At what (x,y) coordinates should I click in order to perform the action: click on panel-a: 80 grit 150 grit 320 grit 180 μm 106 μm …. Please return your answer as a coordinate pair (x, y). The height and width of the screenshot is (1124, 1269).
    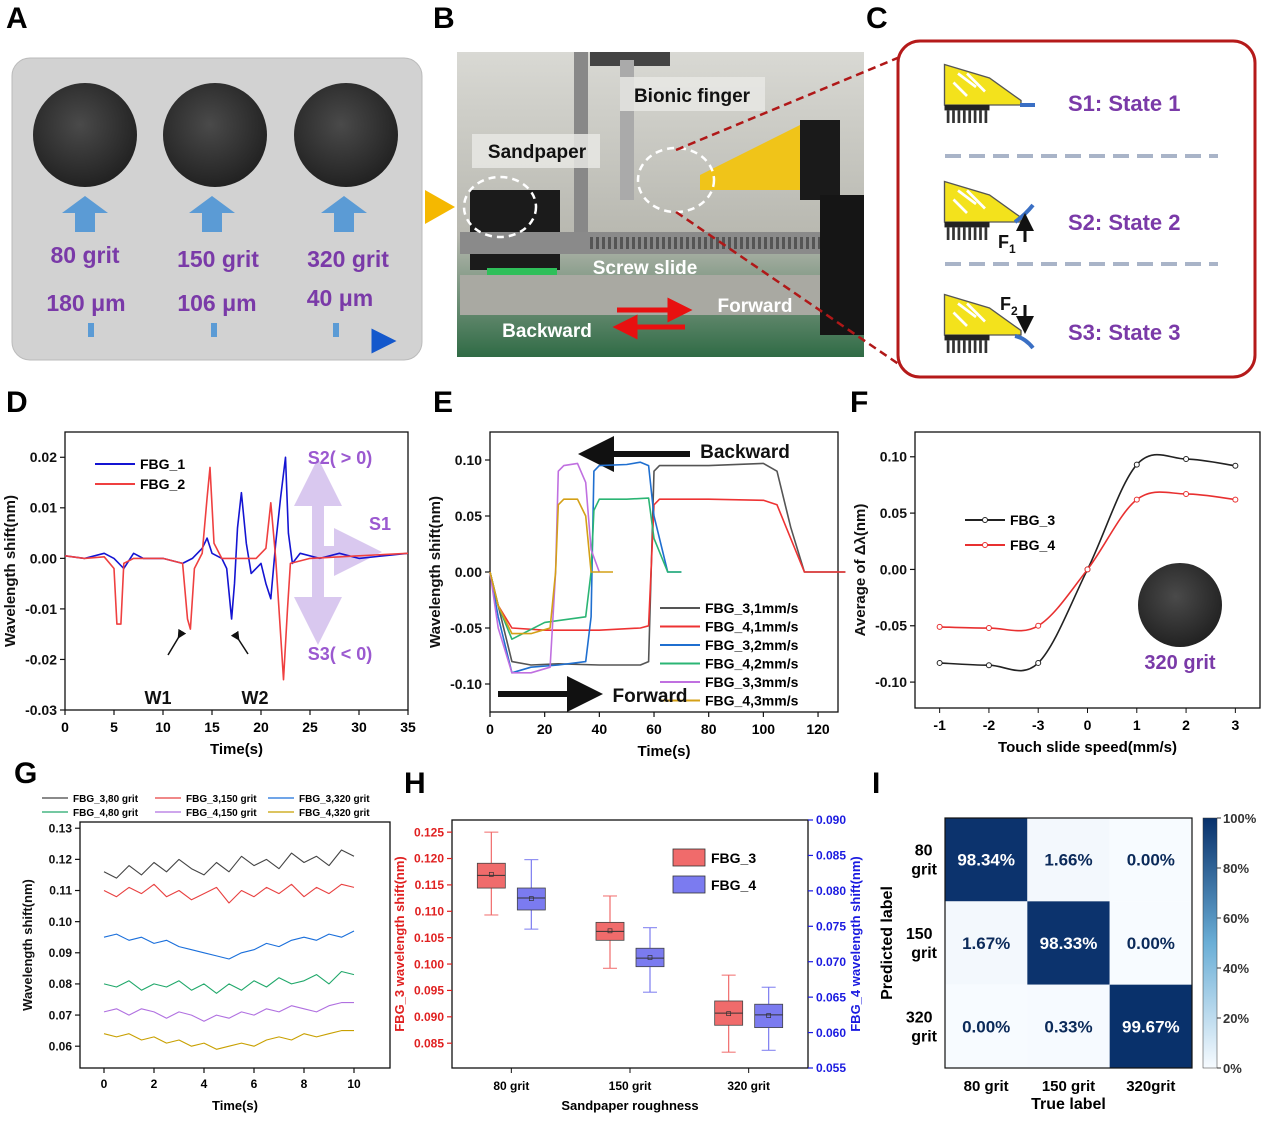
    Looking at the image, I should click on (233, 209).